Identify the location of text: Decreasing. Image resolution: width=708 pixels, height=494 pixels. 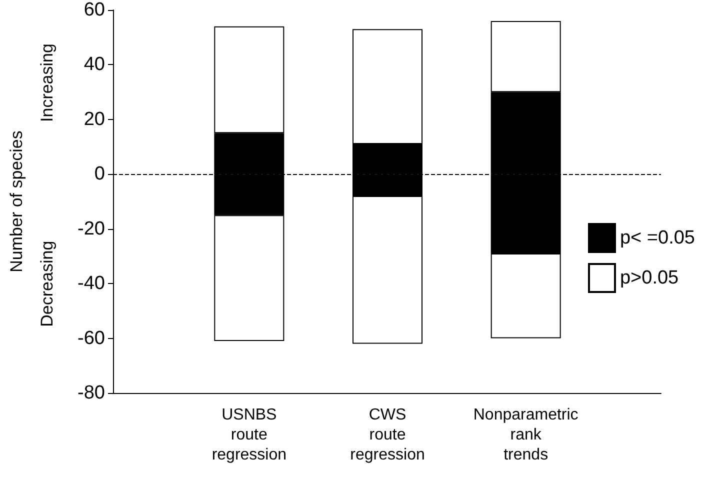
(47, 283).